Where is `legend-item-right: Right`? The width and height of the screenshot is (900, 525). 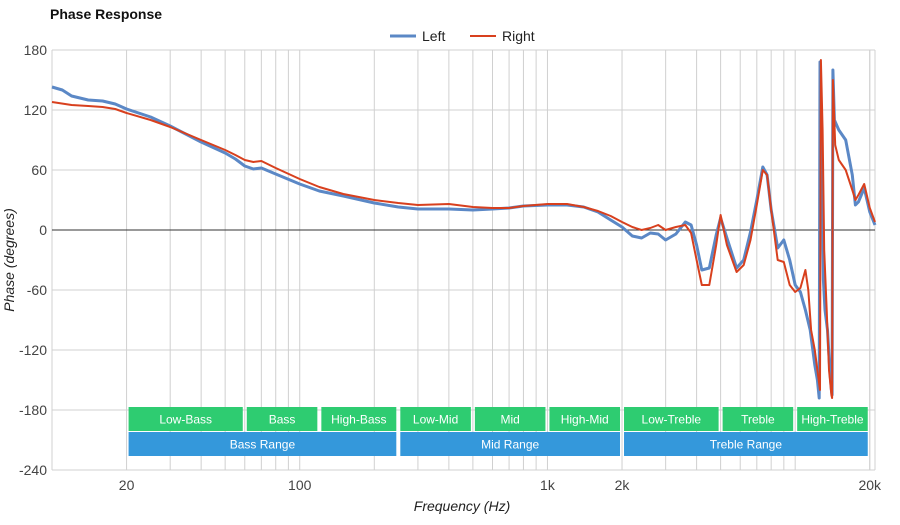 legend-item-right: Right is located at coordinates (502, 36).